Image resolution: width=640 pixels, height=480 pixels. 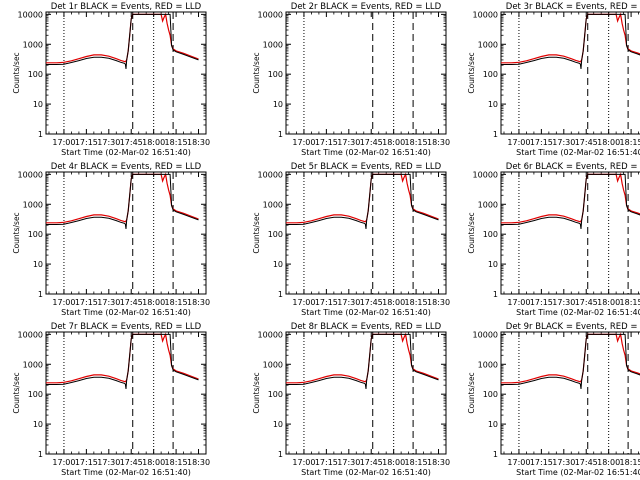 I want to click on panel-title: Det 8r BLACK = Events, RED = LLD, so click(x=366, y=327).